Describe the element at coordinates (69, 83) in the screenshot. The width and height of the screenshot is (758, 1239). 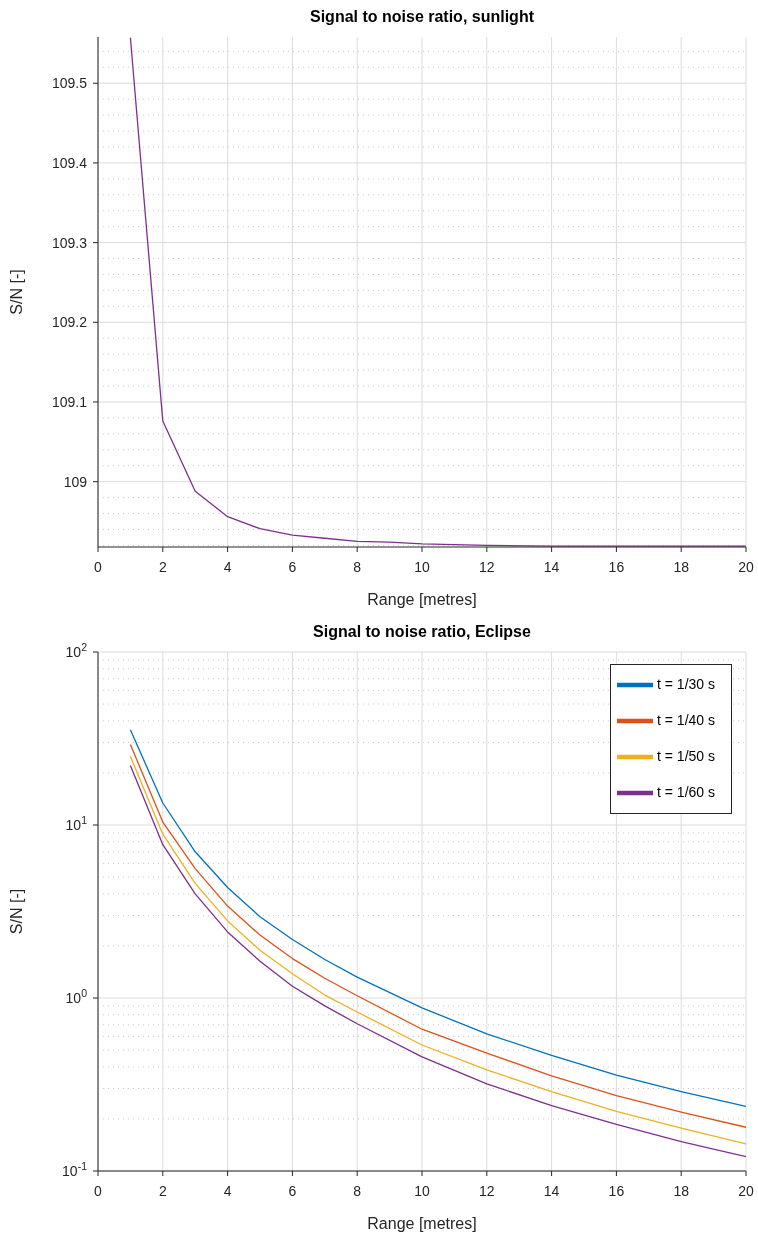
I see `y-tick-label: 109.5` at that location.